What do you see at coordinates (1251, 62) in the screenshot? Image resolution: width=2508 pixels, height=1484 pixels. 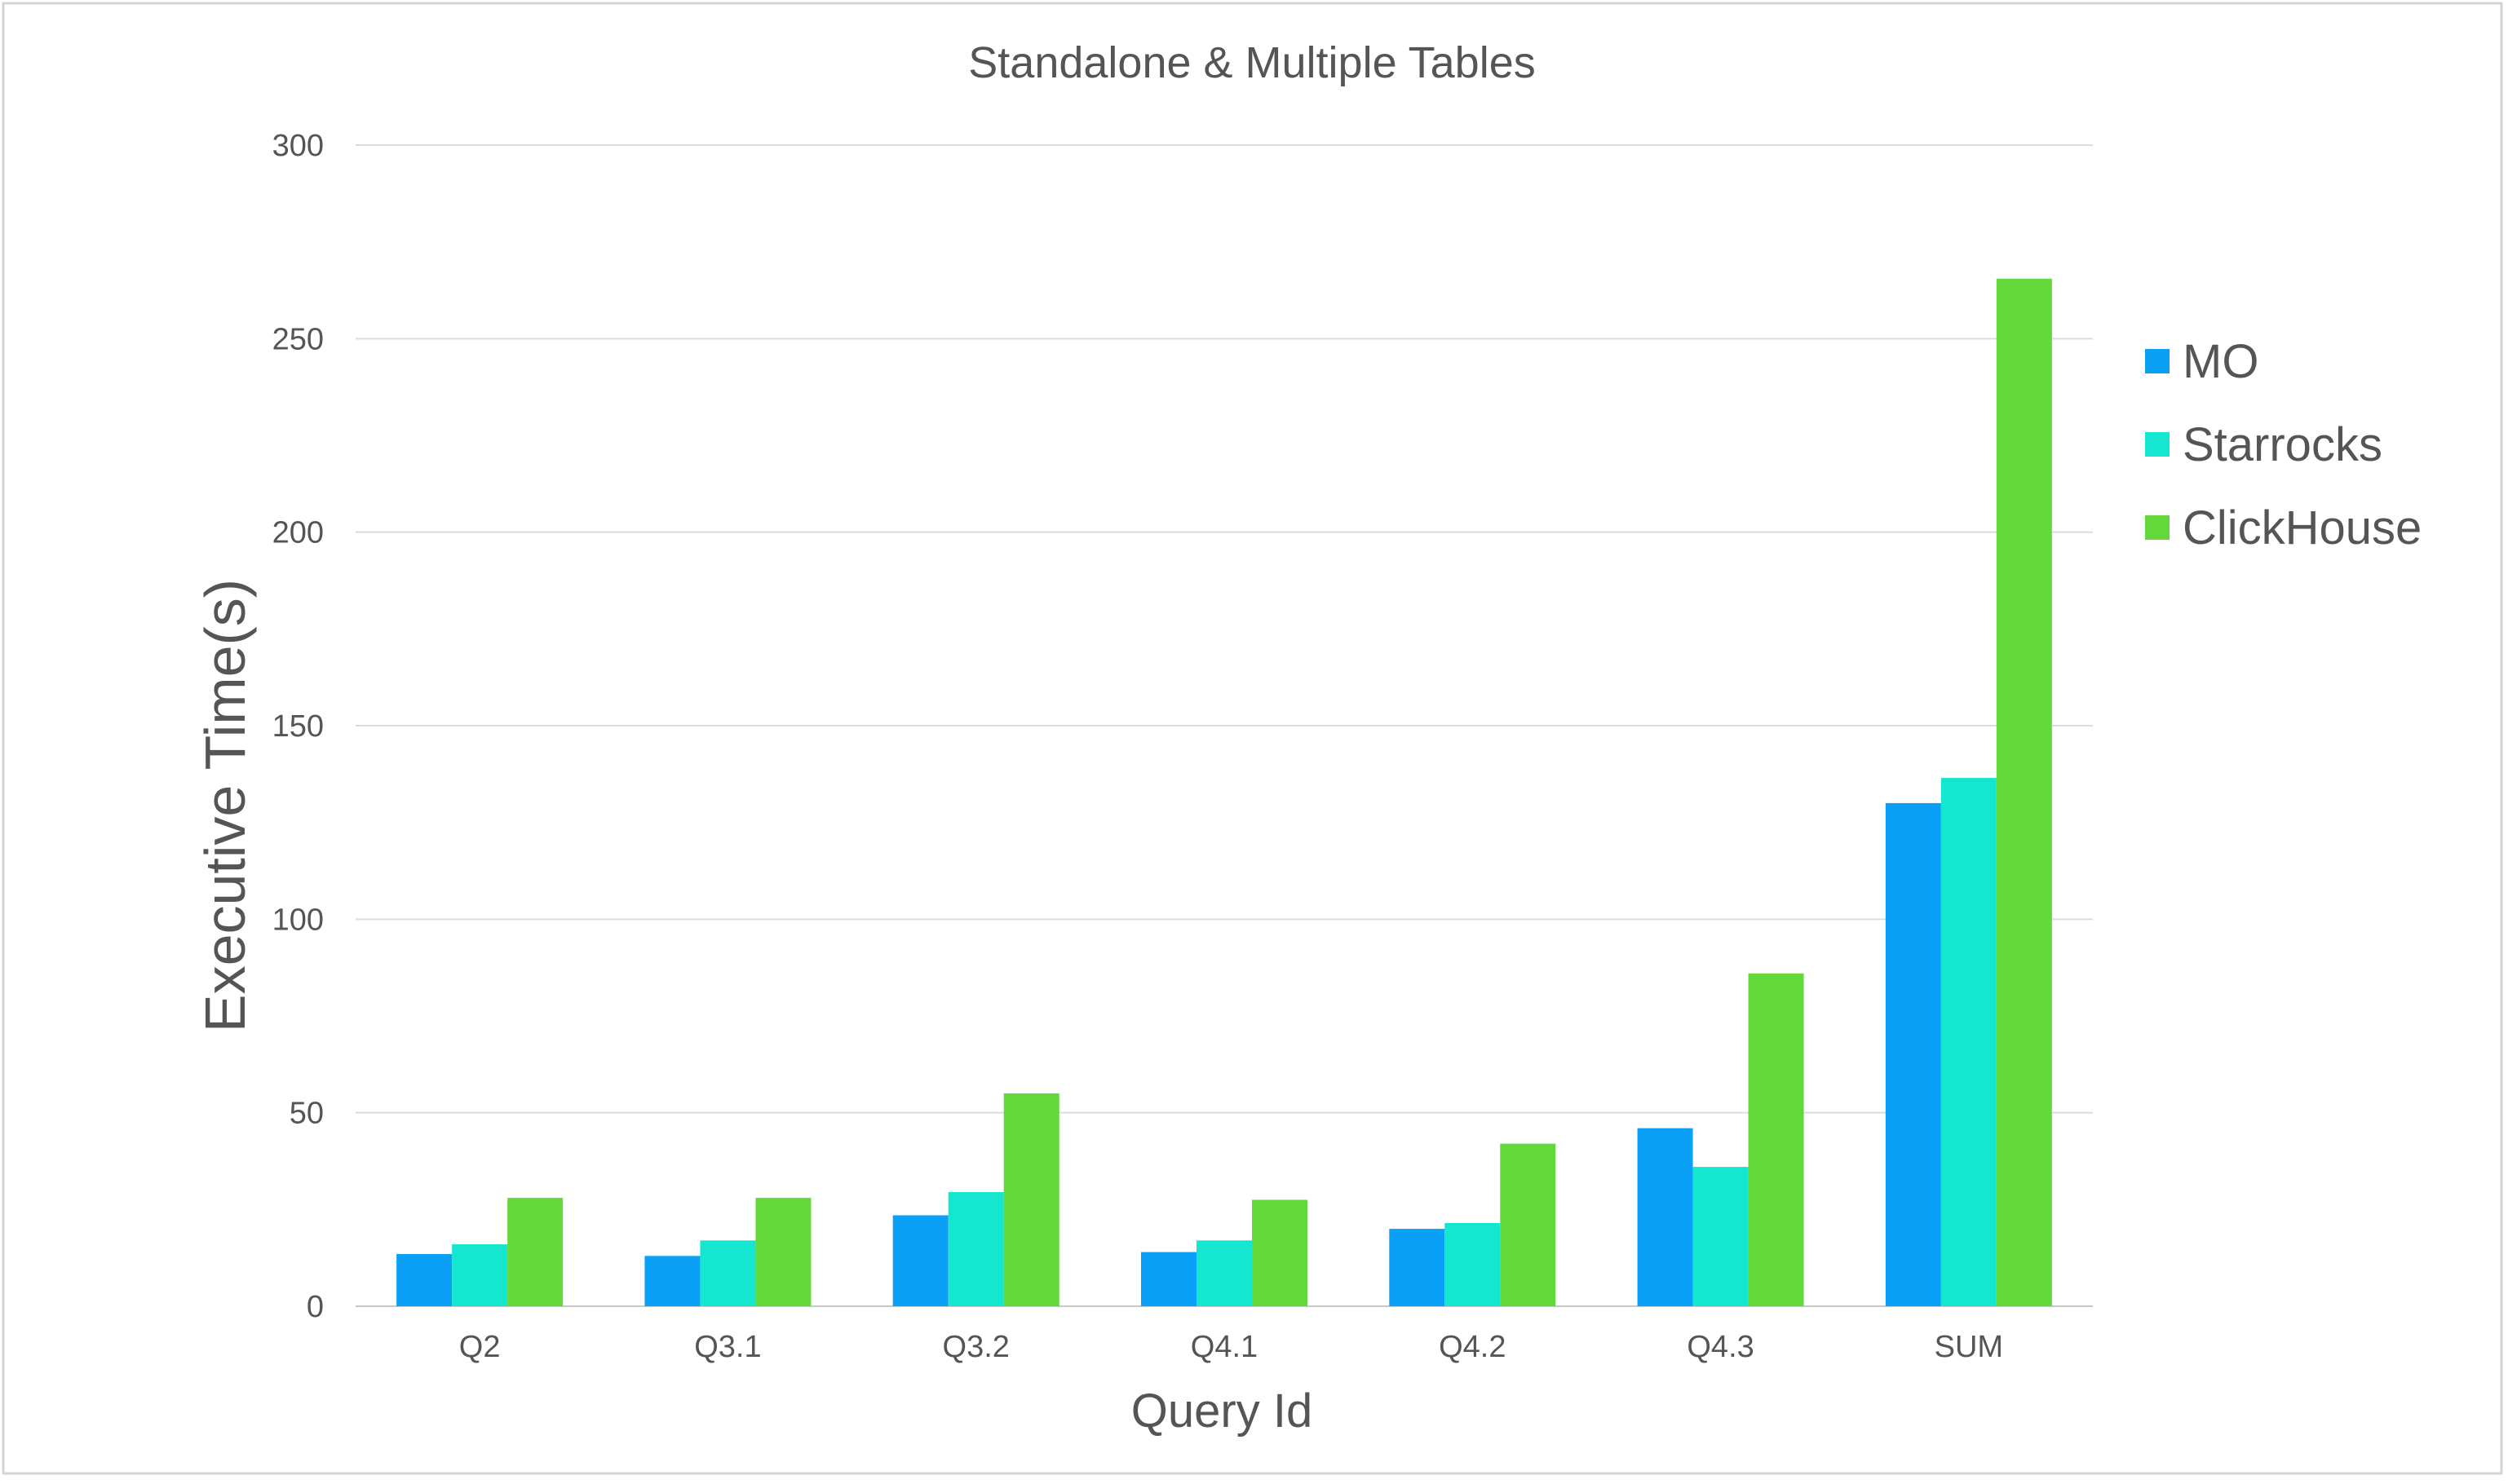 I see `chart-title: Standalone & Multiple Tables` at bounding box center [1251, 62].